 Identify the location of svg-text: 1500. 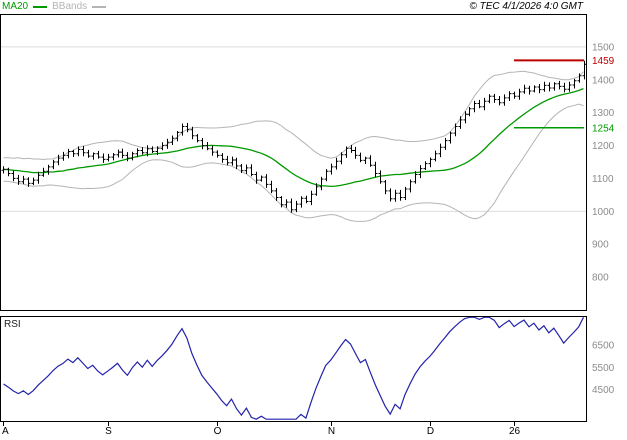
(603, 47).